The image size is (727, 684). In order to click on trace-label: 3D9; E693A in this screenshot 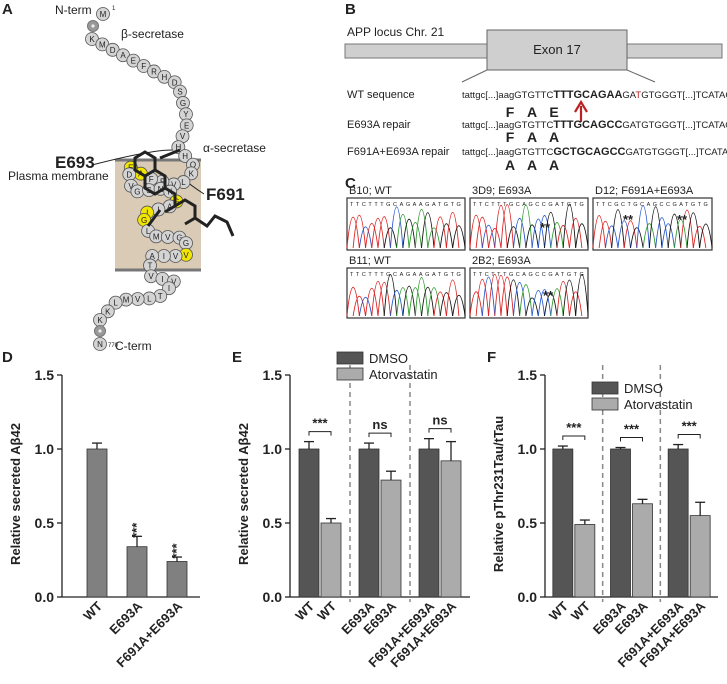, I will do `click(502, 191)`.